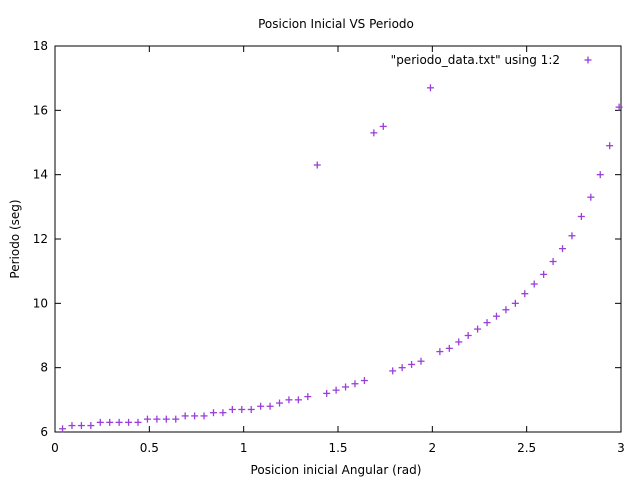 This screenshot has height=480, width=640. I want to click on legend-label: "periodo_data.txt" using 1:2, so click(475, 60).